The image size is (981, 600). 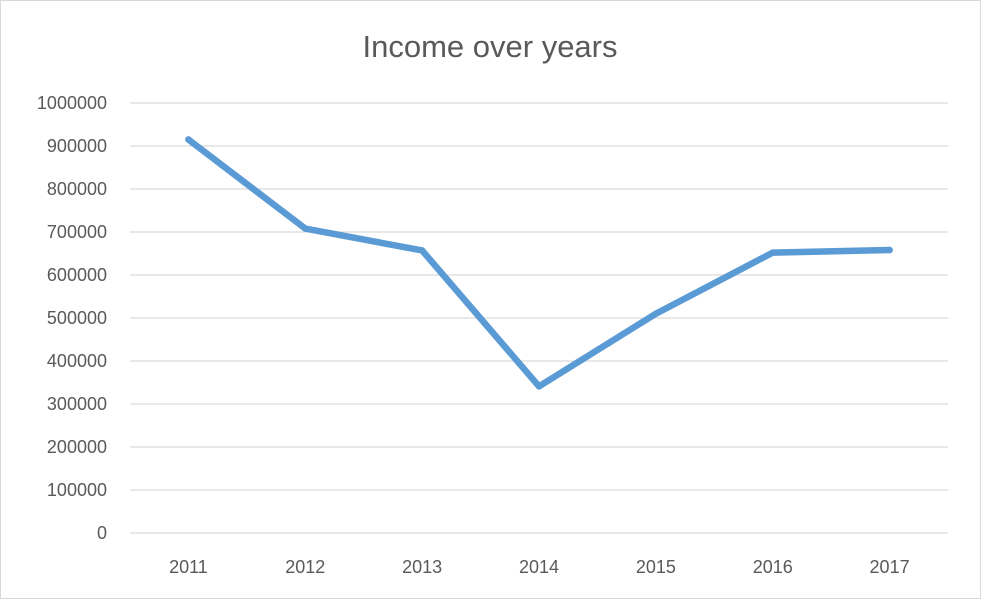 What do you see at coordinates (77, 404) in the screenshot?
I see `y-tick-label: 300000` at bounding box center [77, 404].